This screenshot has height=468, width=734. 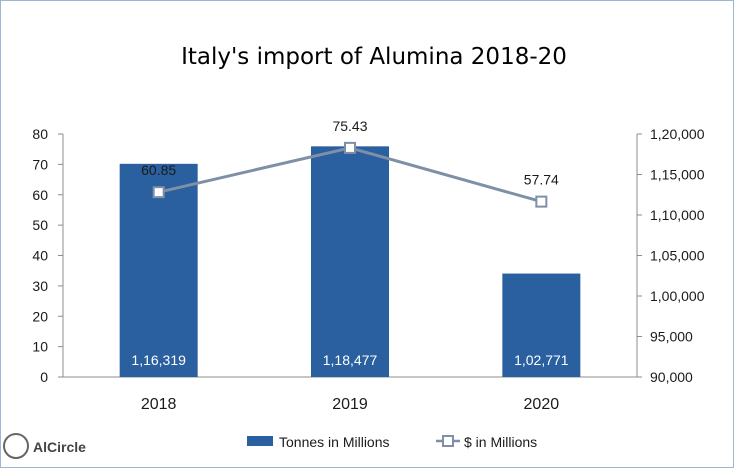 What do you see at coordinates (392, 442) in the screenshot?
I see `legend: Tonnes in Millions $ in Millions` at bounding box center [392, 442].